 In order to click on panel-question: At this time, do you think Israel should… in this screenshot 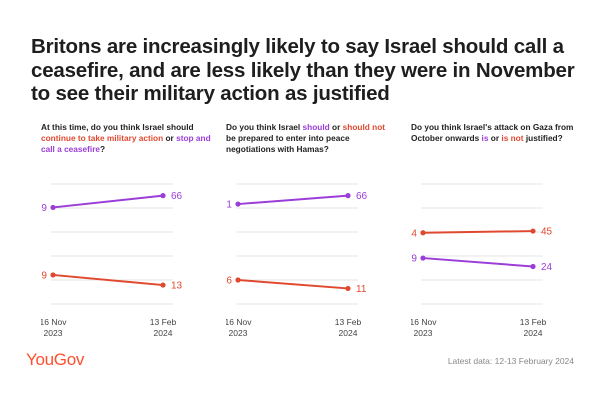, I will do `click(126, 138)`.